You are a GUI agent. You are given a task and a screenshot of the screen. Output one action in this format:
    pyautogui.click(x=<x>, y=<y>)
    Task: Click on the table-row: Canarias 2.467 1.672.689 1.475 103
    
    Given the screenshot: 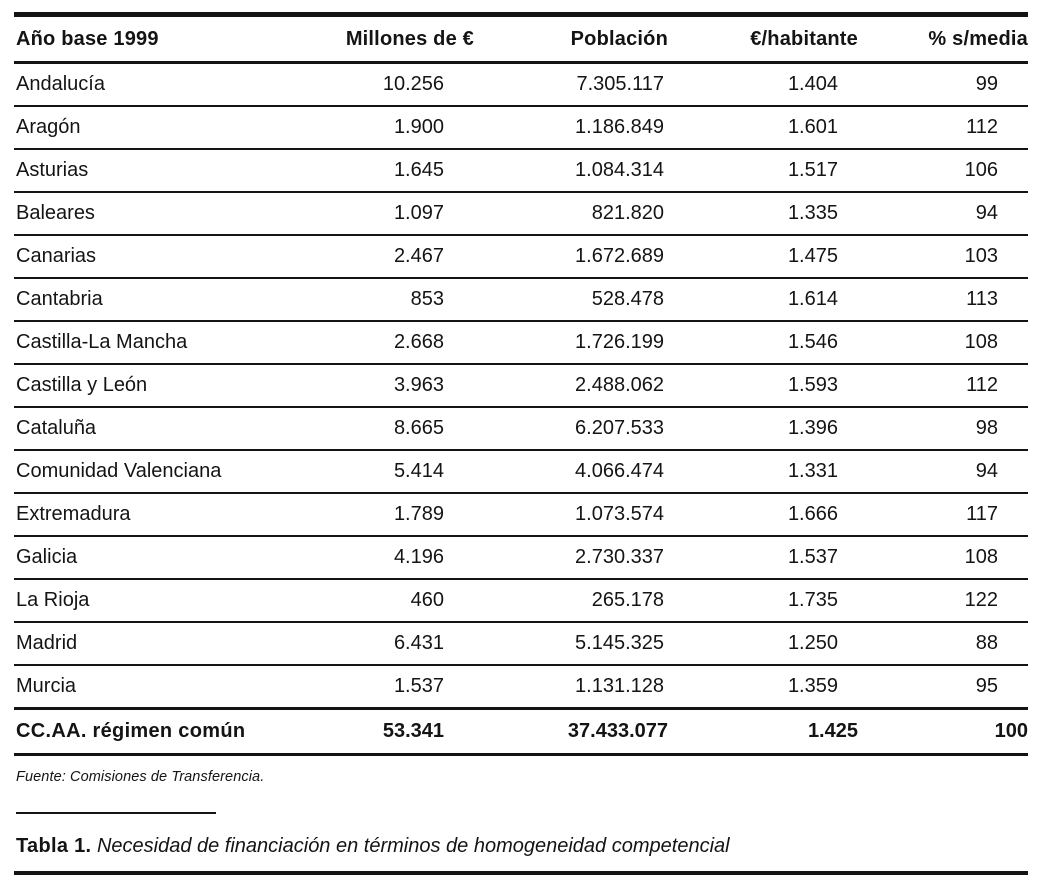 What is the action you would take?
    pyautogui.click(x=521, y=257)
    